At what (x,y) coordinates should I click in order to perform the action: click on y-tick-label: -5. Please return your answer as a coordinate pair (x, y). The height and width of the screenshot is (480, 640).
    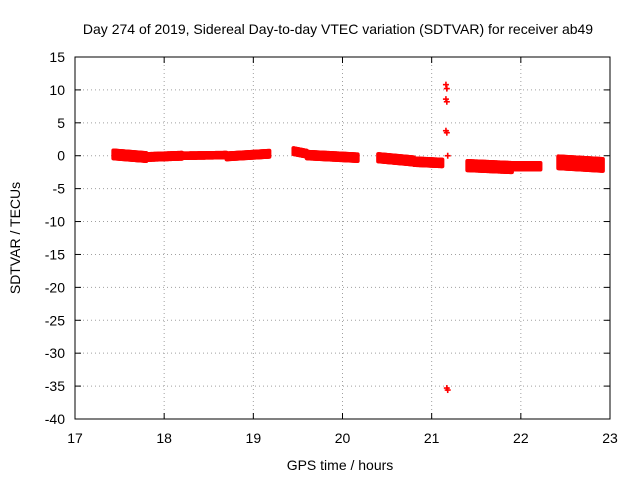
    Looking at the image, I should click on (59, 189).